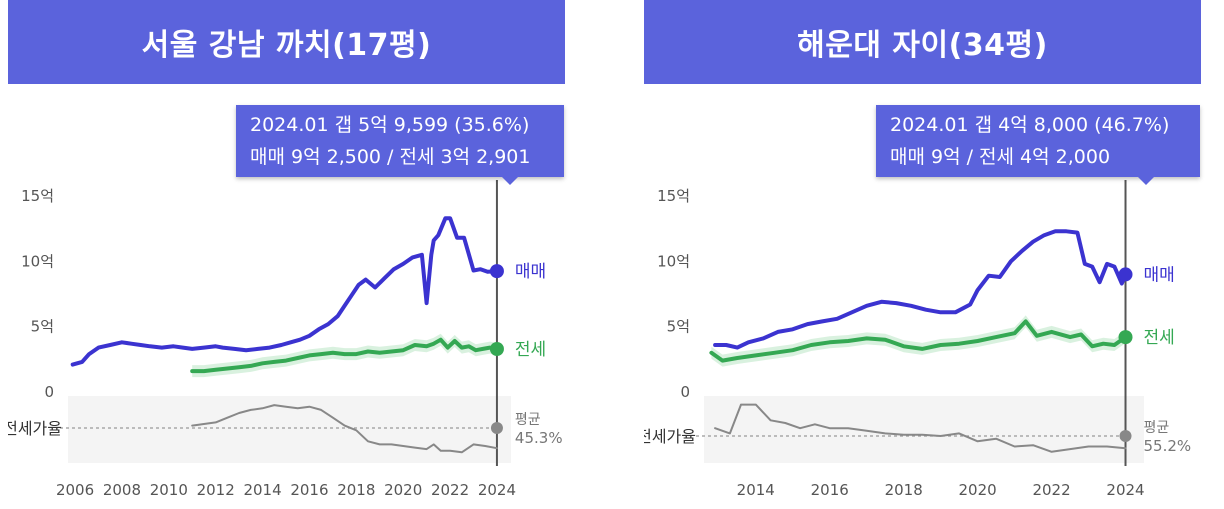  I want to click on tooltip-line-gap: 2024.01 갭 5억 9,599 (35.6%), so click(390, 125).